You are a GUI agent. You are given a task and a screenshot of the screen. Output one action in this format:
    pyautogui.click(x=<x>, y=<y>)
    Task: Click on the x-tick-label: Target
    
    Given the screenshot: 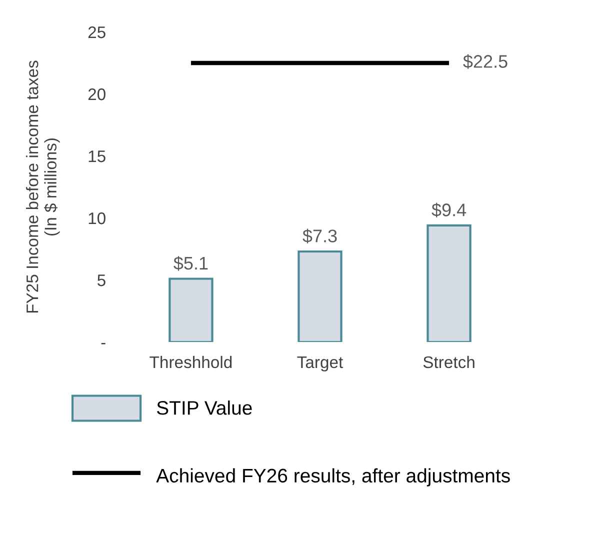 What is the action you would take?
    pyautogui.click(x=320, y=364)
    